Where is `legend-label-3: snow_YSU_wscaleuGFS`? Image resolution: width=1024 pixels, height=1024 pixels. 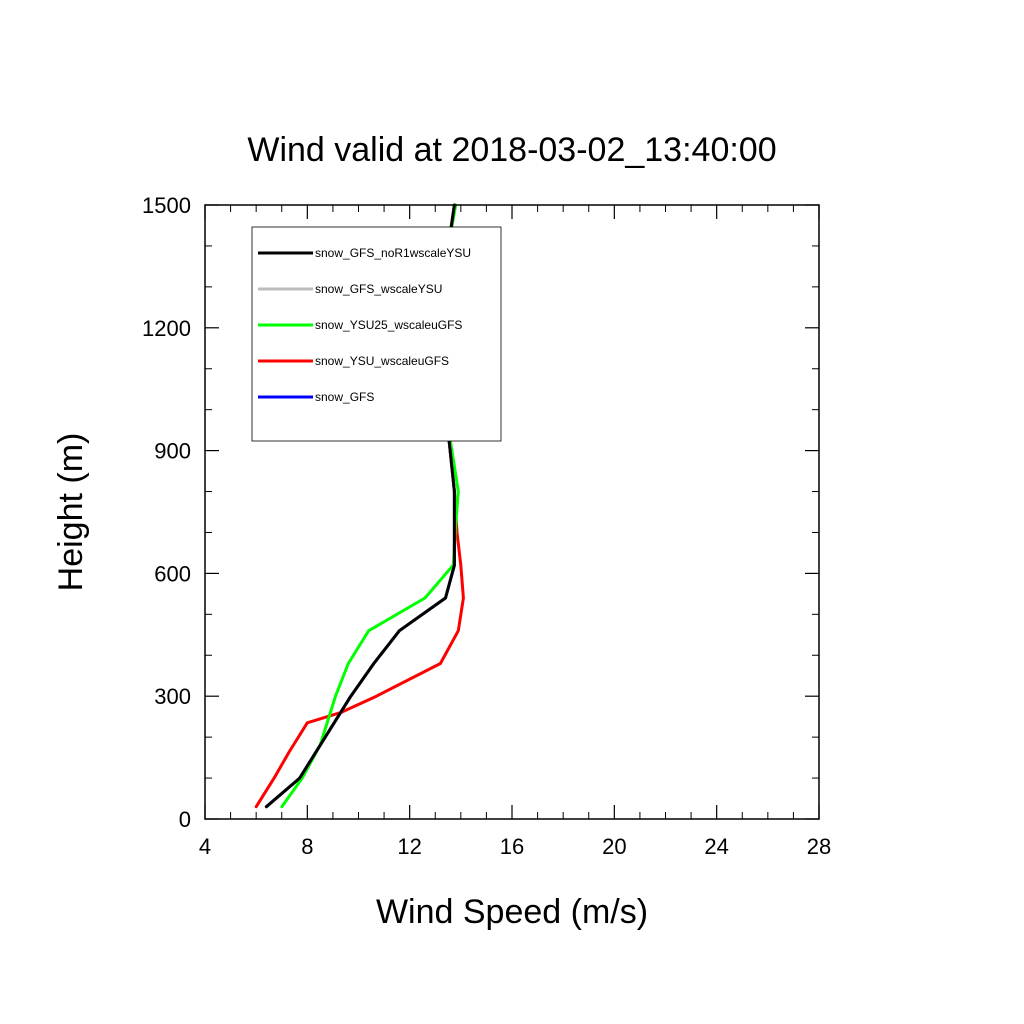 legend-label-3: snow_YSU_wscaleuGFS is located at coordinates (382, 361).